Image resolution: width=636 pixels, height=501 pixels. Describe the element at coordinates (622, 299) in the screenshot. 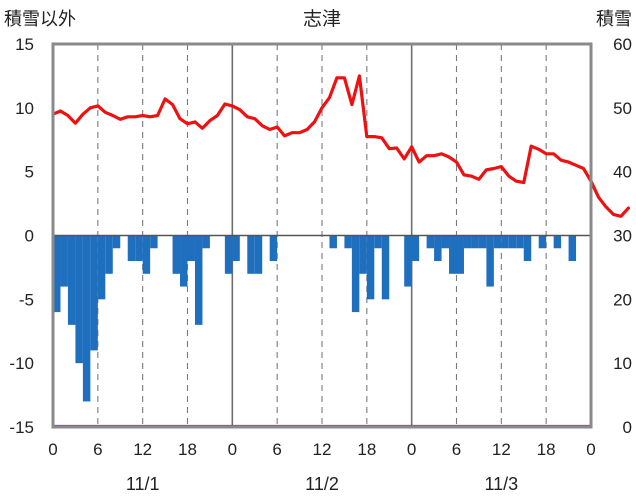

I see `right-tick-label: 20` at that location.